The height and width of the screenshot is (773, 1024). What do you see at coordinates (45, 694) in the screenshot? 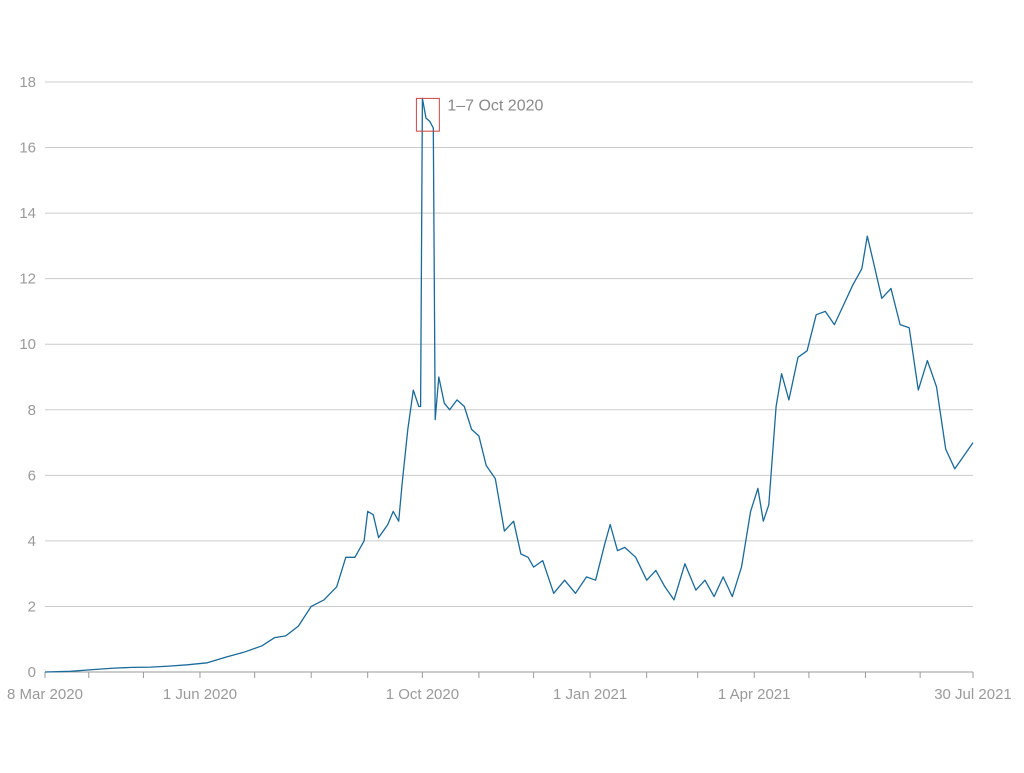
I see `x-tick-label: 8 Mar 2020` at bounding box center [45, 694].